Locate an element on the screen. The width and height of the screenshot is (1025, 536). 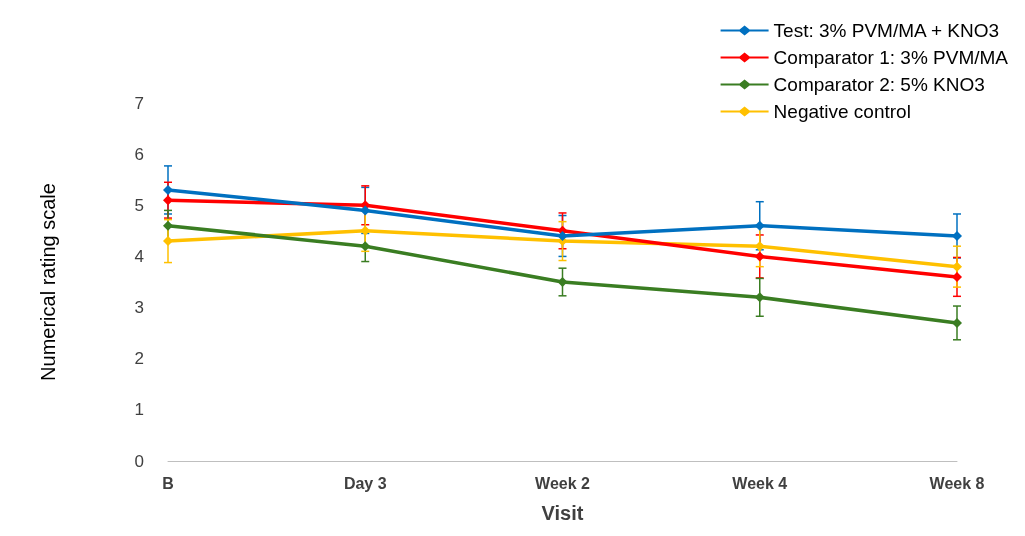
y-tick-label: 3 is located at coordinates (139, 308).